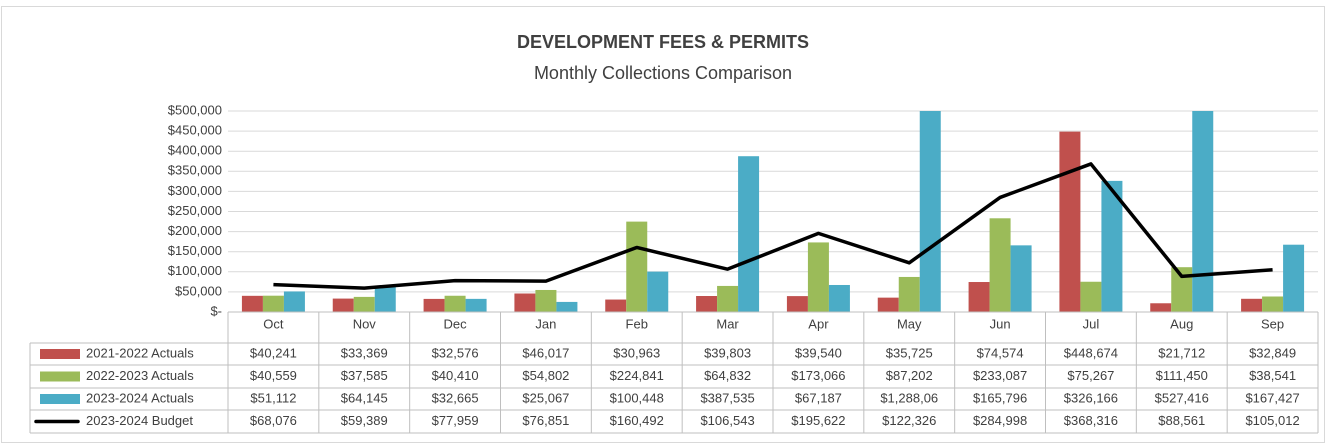  I want to click on x-tick-label: Sep, so click(1272, 323).